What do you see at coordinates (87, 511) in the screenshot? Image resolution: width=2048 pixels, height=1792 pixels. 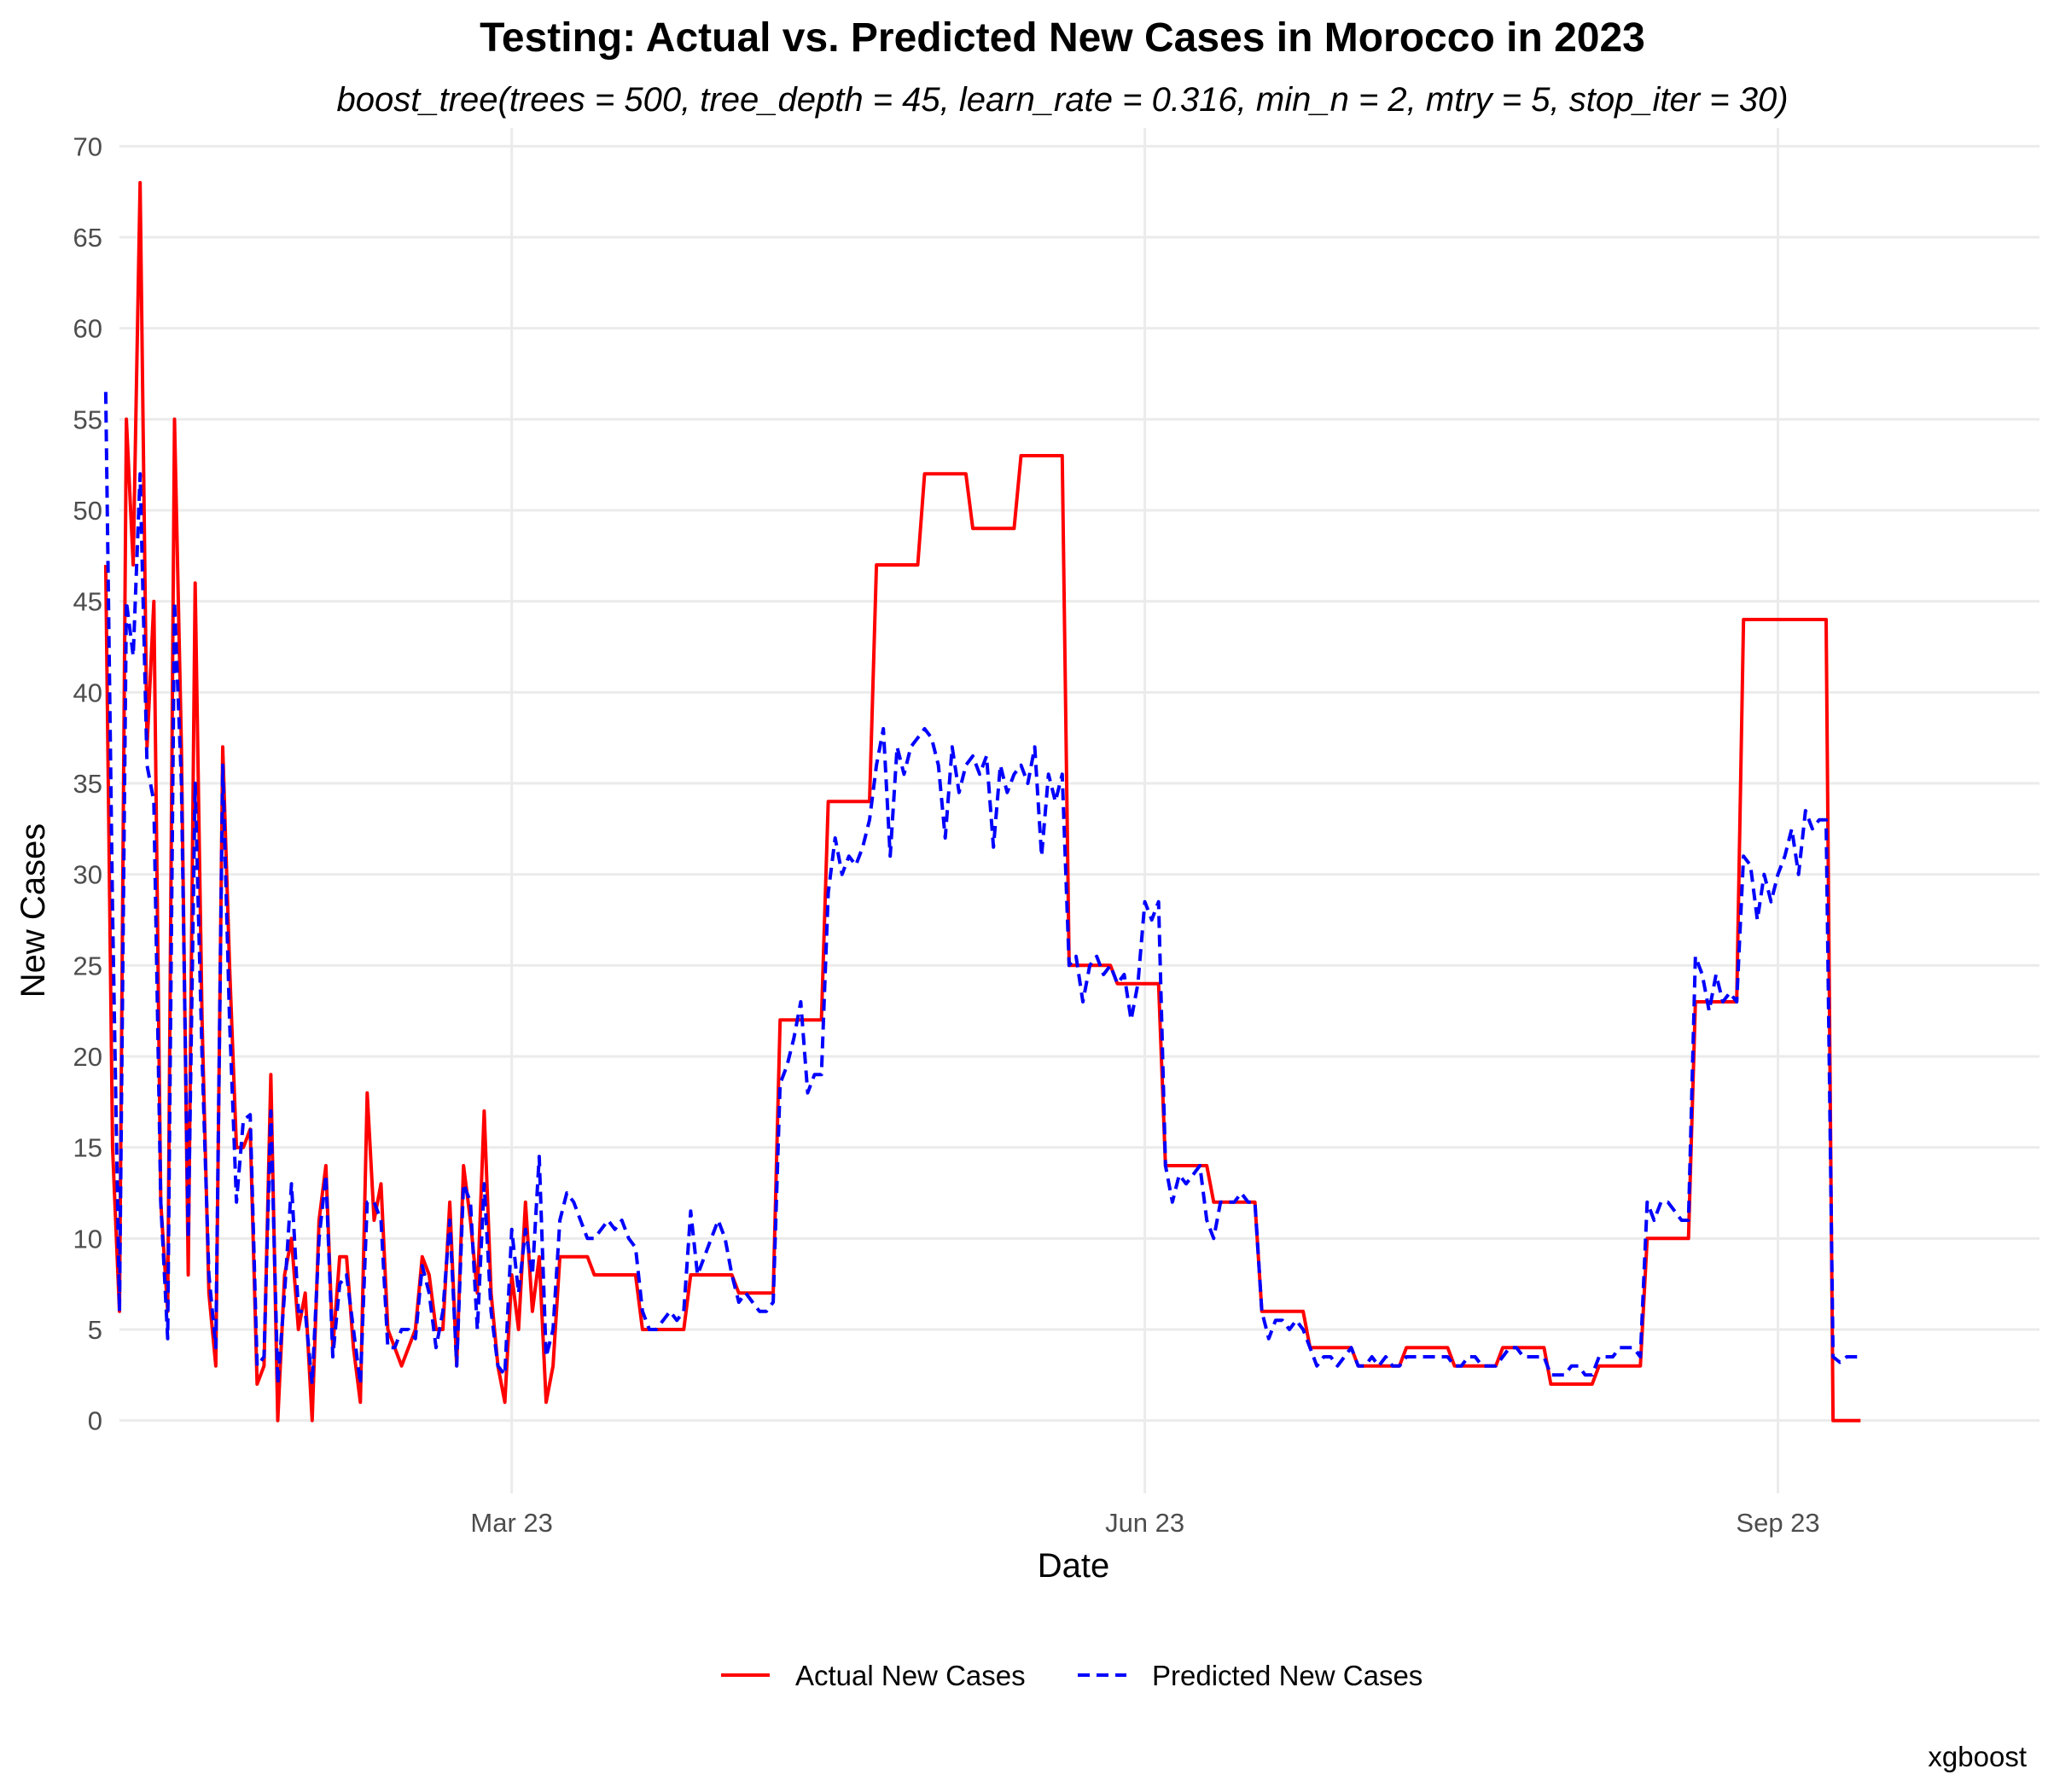 I see `y-tick-label: 50` at bounding box center [87, 511].